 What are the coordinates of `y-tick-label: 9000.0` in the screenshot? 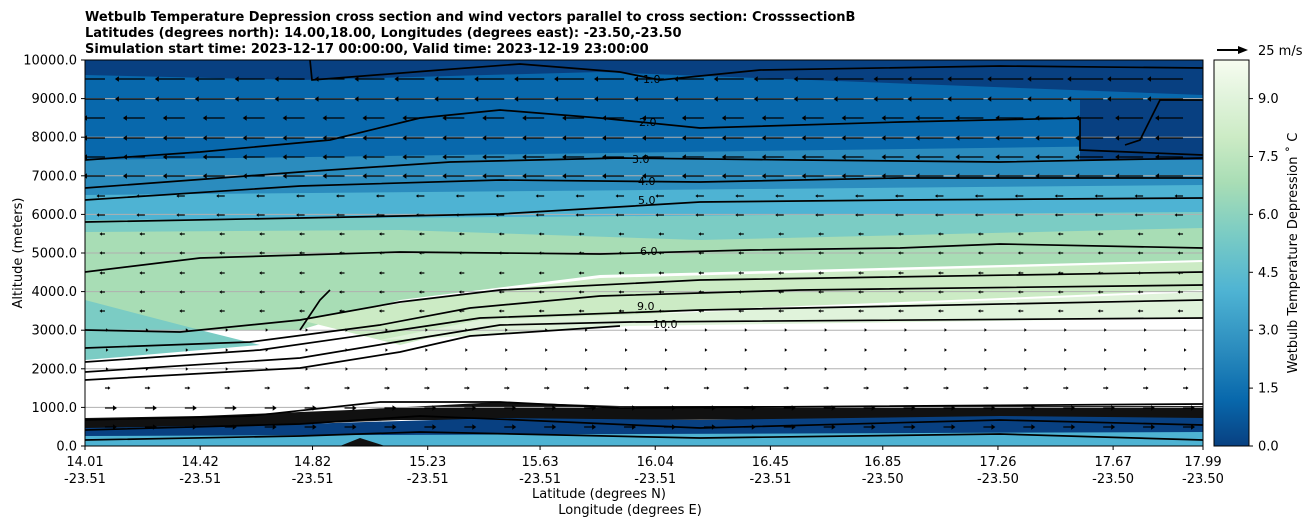 It's located at (55, 99).